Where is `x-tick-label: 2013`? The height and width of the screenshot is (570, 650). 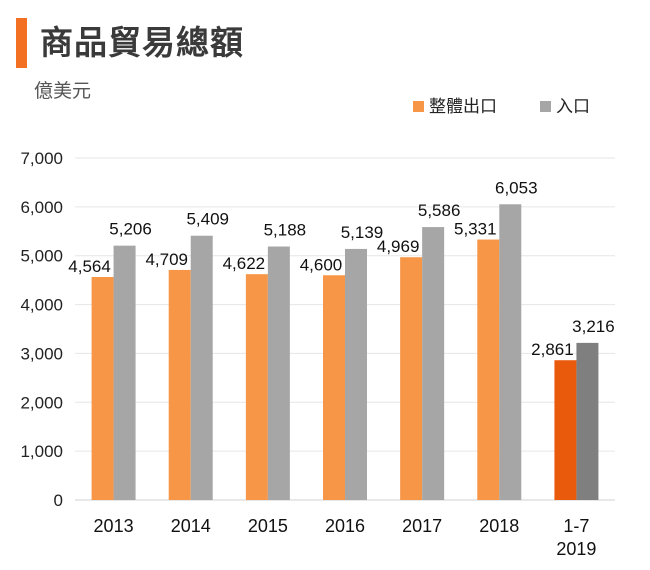
x-tick-label: 2013 is located at coordinates (114, 526).